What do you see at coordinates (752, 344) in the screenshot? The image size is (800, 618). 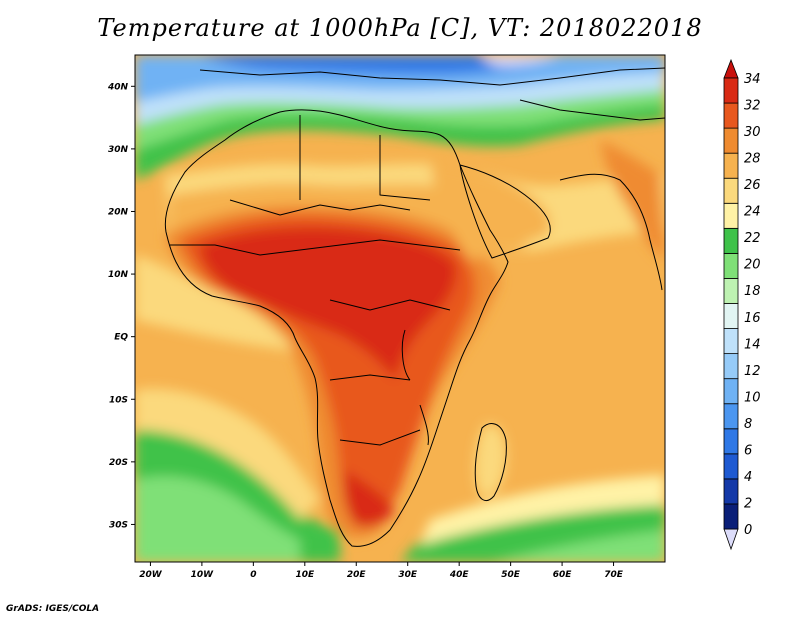 I see `colorbar-label: 14` at bounding box center [752, 344].